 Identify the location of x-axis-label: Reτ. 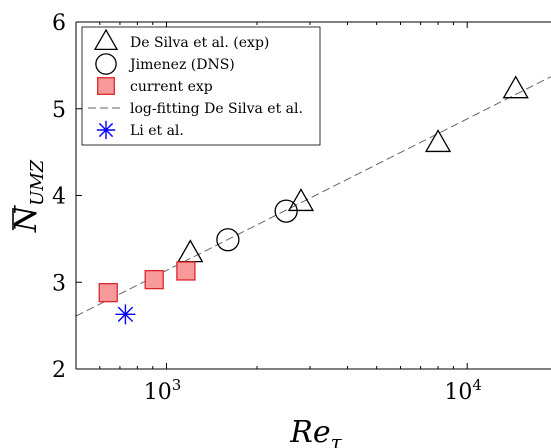
(315, 431).